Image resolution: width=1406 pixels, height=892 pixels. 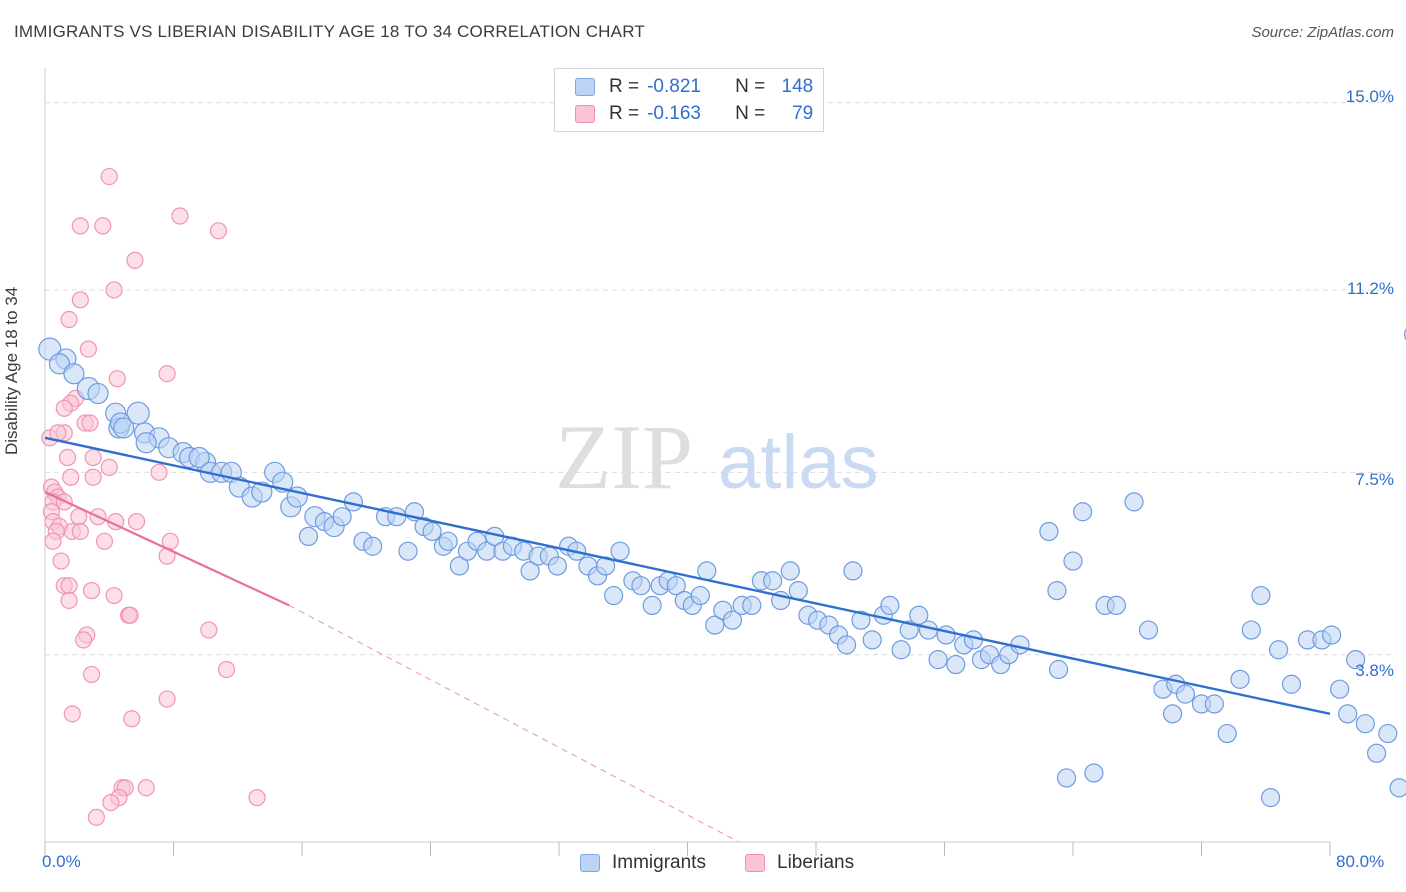 I want to click on legend-row-immigrants: R = -0.821 N = 148, so click(x=694, y=87).